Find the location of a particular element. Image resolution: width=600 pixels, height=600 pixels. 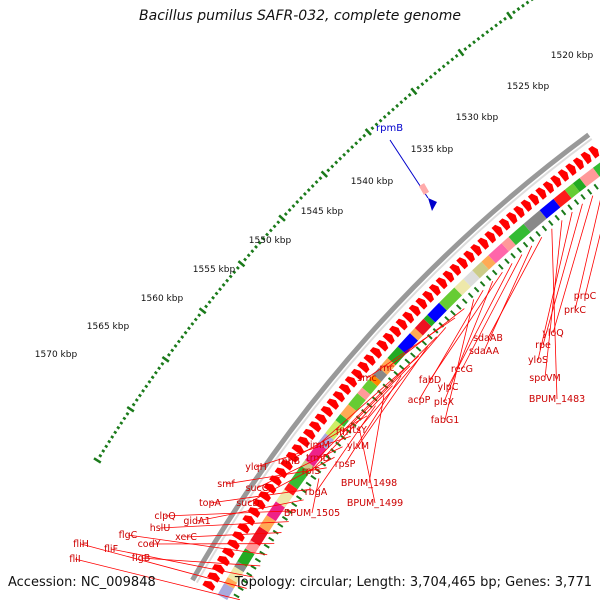

scale-label: 1525 kbp is located at coordinates (528, 87).